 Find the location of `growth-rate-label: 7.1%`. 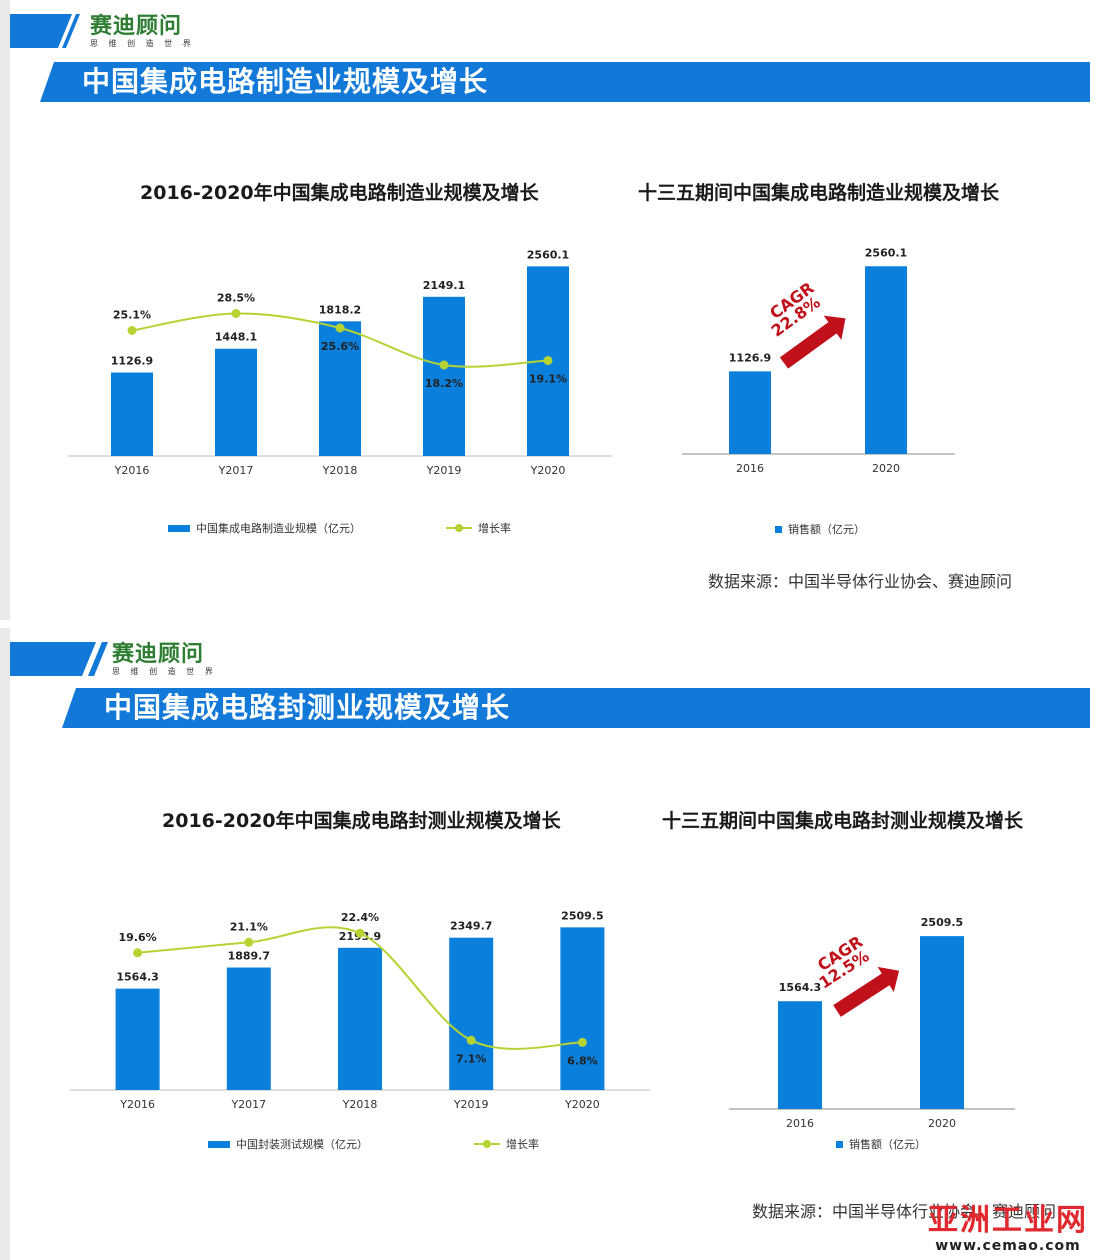

growth-rate-label: 7.1% is located at coordinates (471, 1058).